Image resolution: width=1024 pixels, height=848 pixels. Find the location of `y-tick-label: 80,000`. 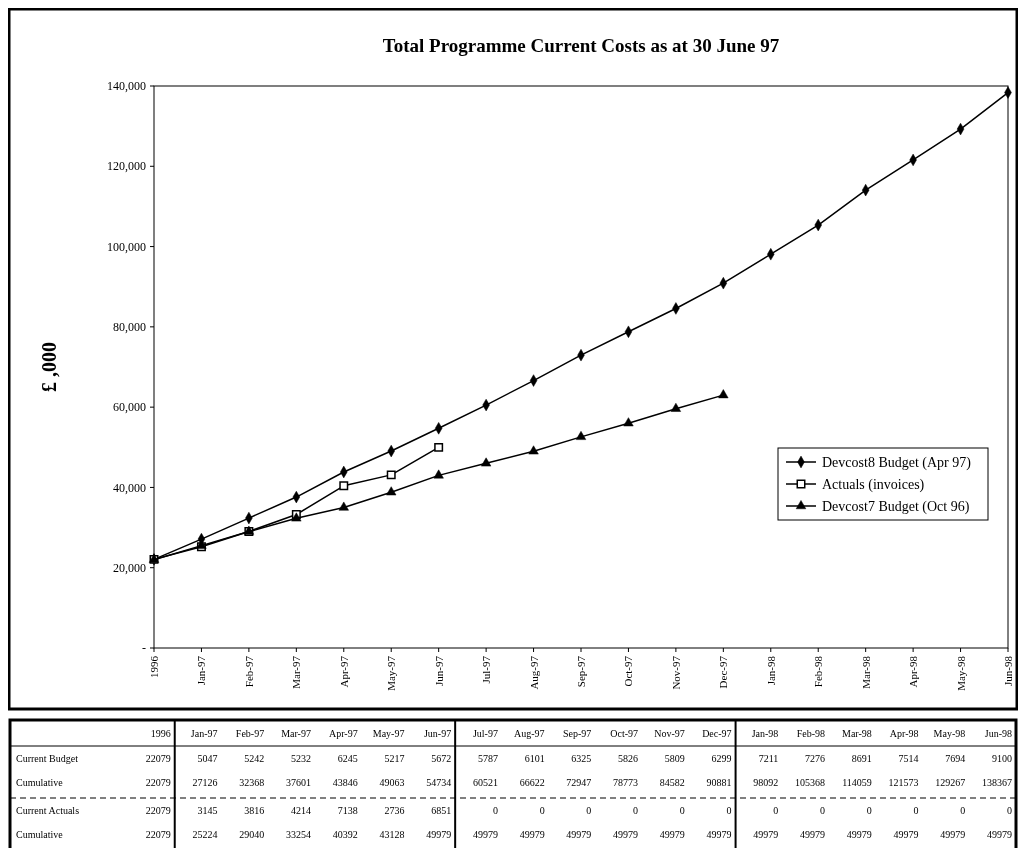

y-tick-label: 80,000 is located at coordinates (129, 327).